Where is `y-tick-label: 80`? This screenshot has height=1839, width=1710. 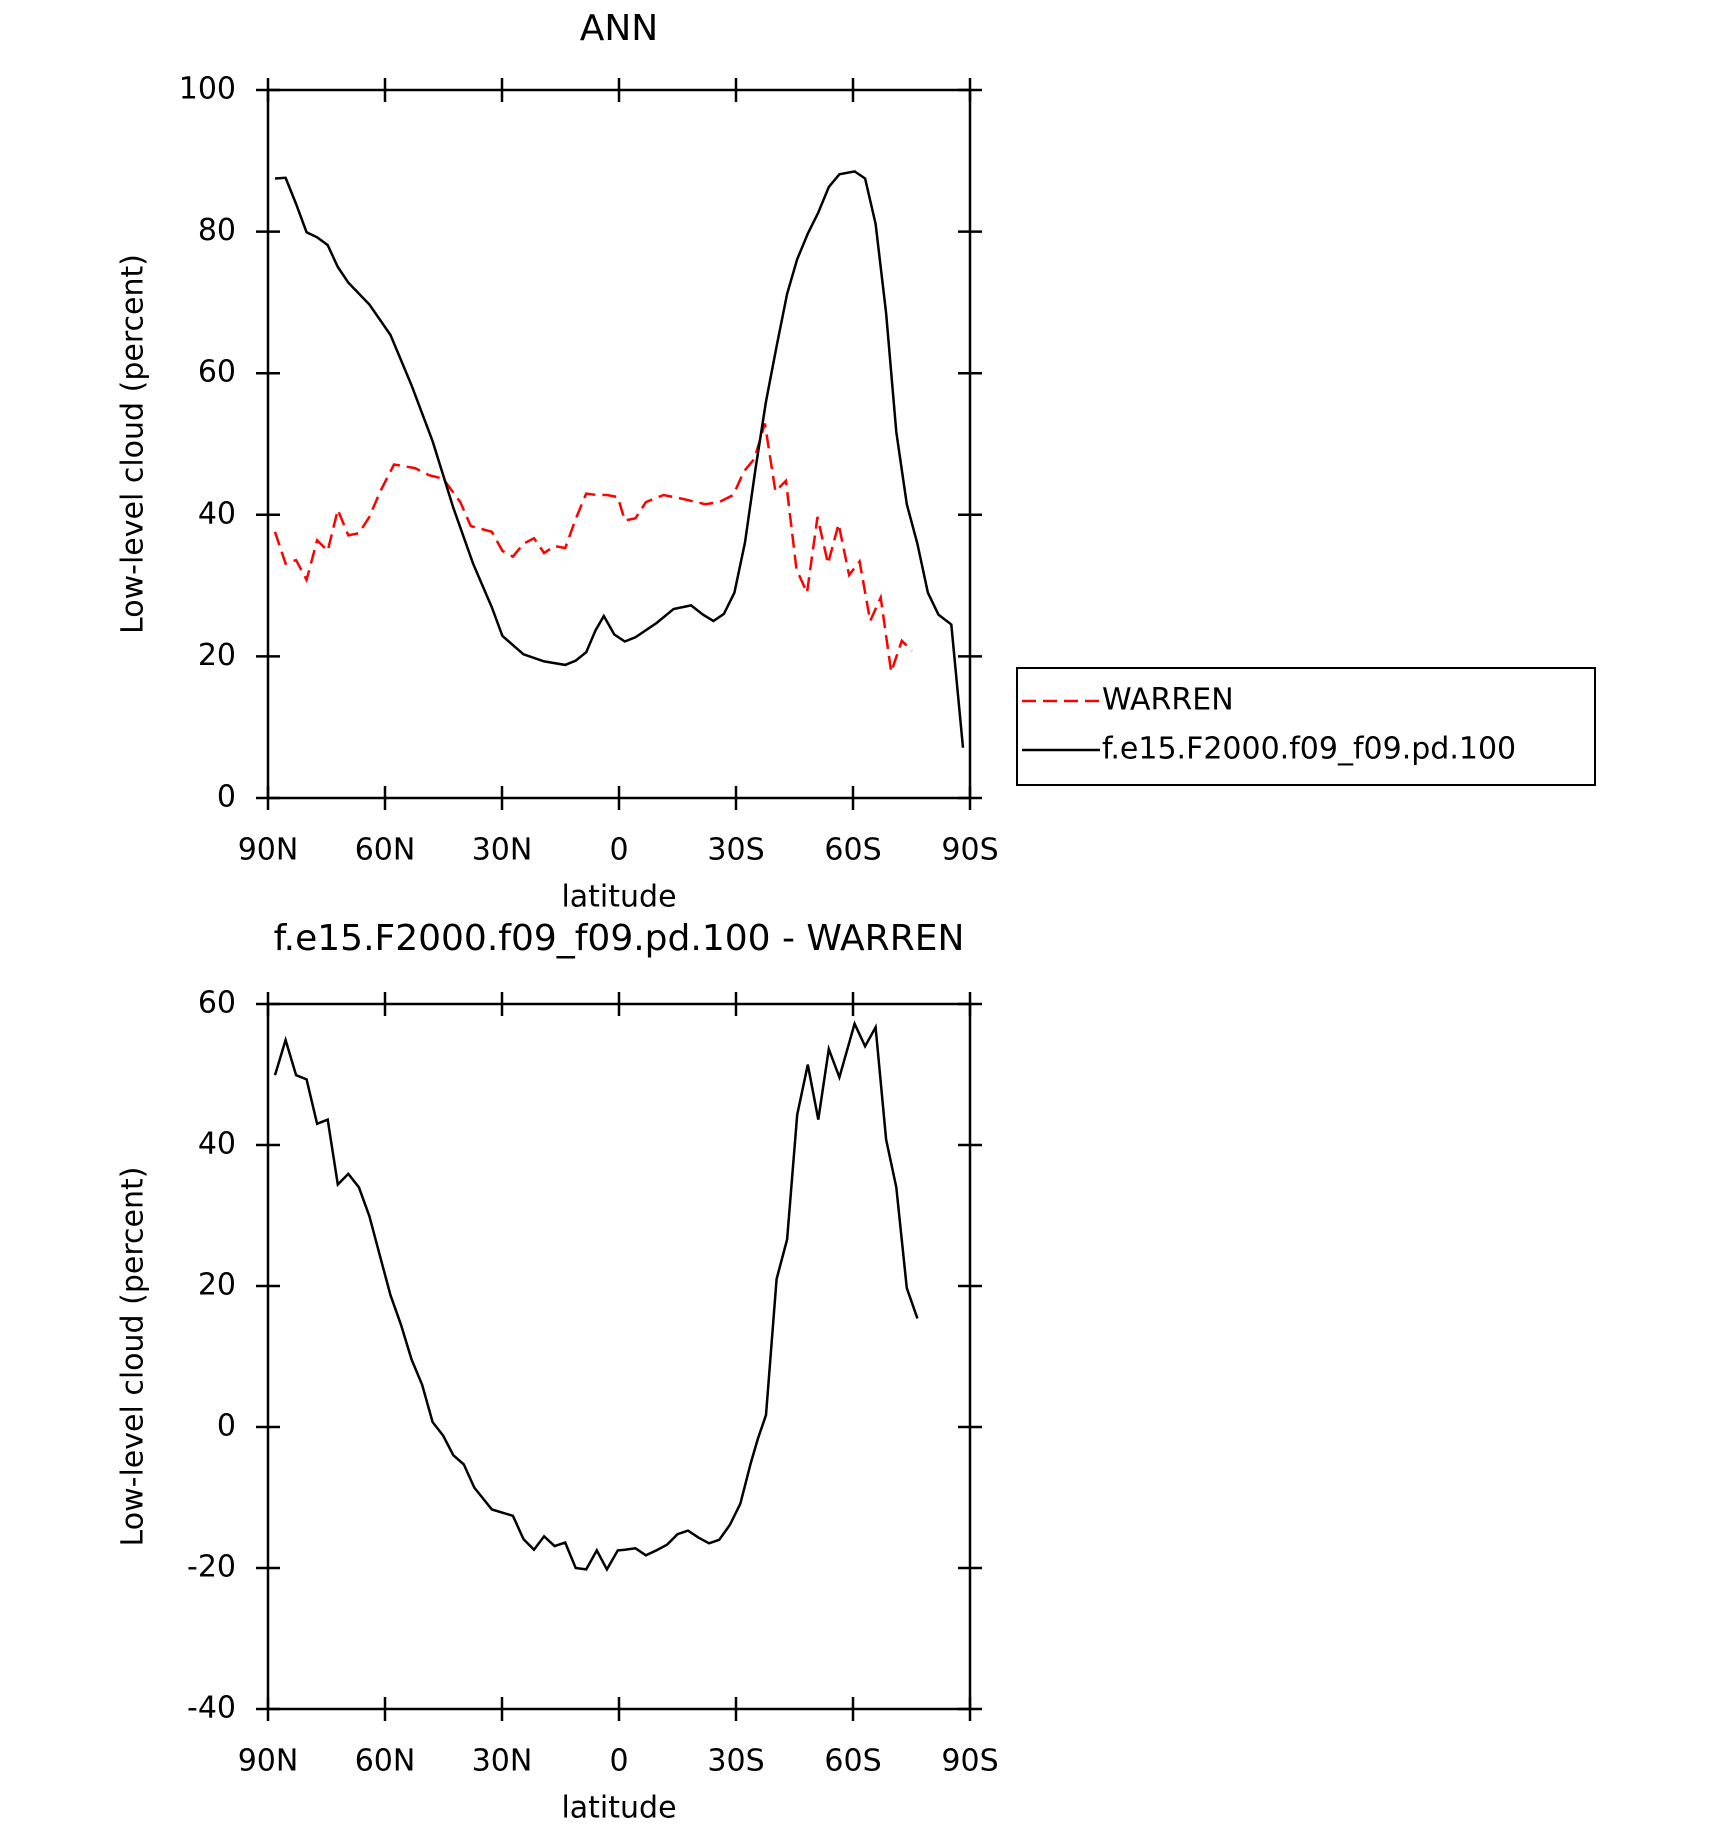
y-tick-label: 80 is located at coordinates (217, 230).